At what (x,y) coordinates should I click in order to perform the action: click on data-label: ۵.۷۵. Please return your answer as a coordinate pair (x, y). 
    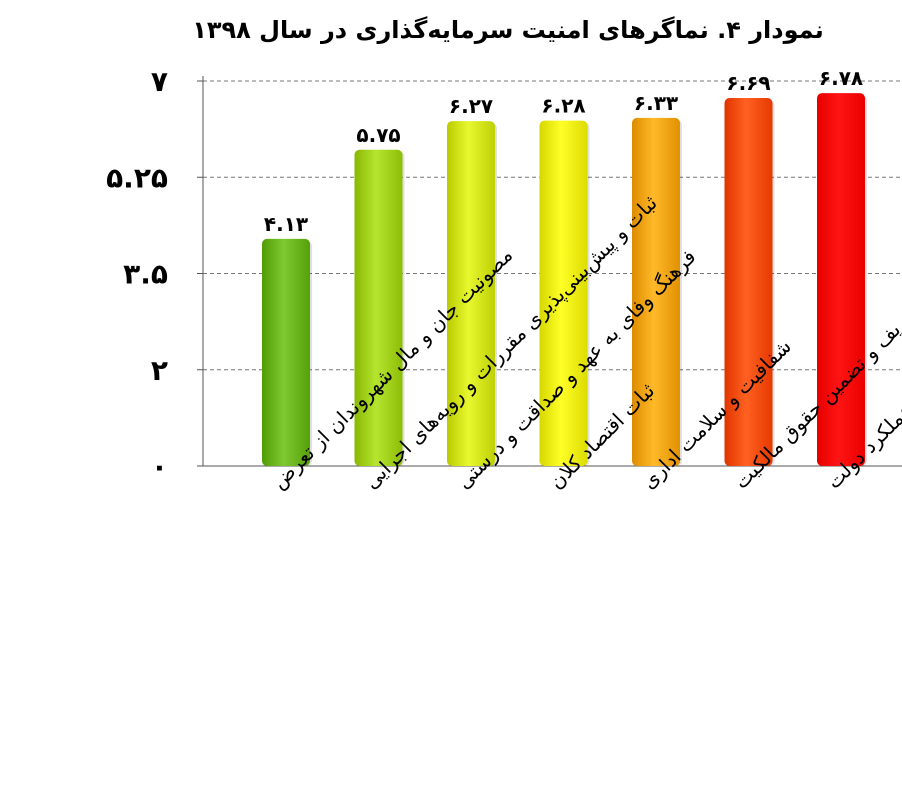
    Looking at the image, I should click on (378, 135).